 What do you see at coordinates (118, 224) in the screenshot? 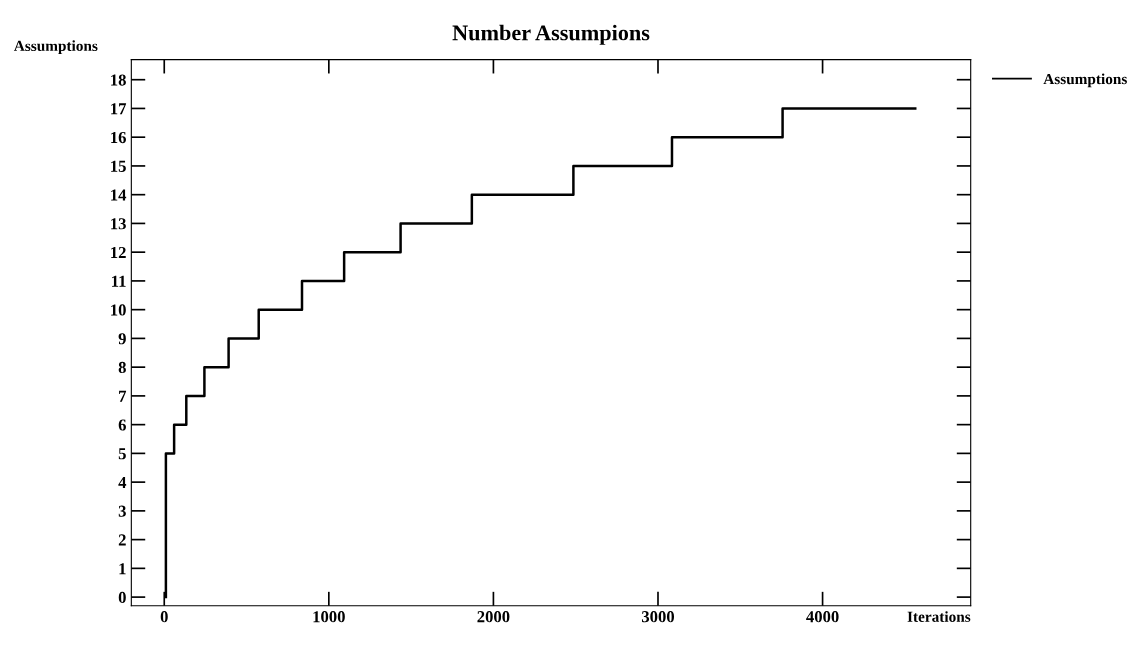
I see `y-tick-label: 13` at bounding box center [118, 224].